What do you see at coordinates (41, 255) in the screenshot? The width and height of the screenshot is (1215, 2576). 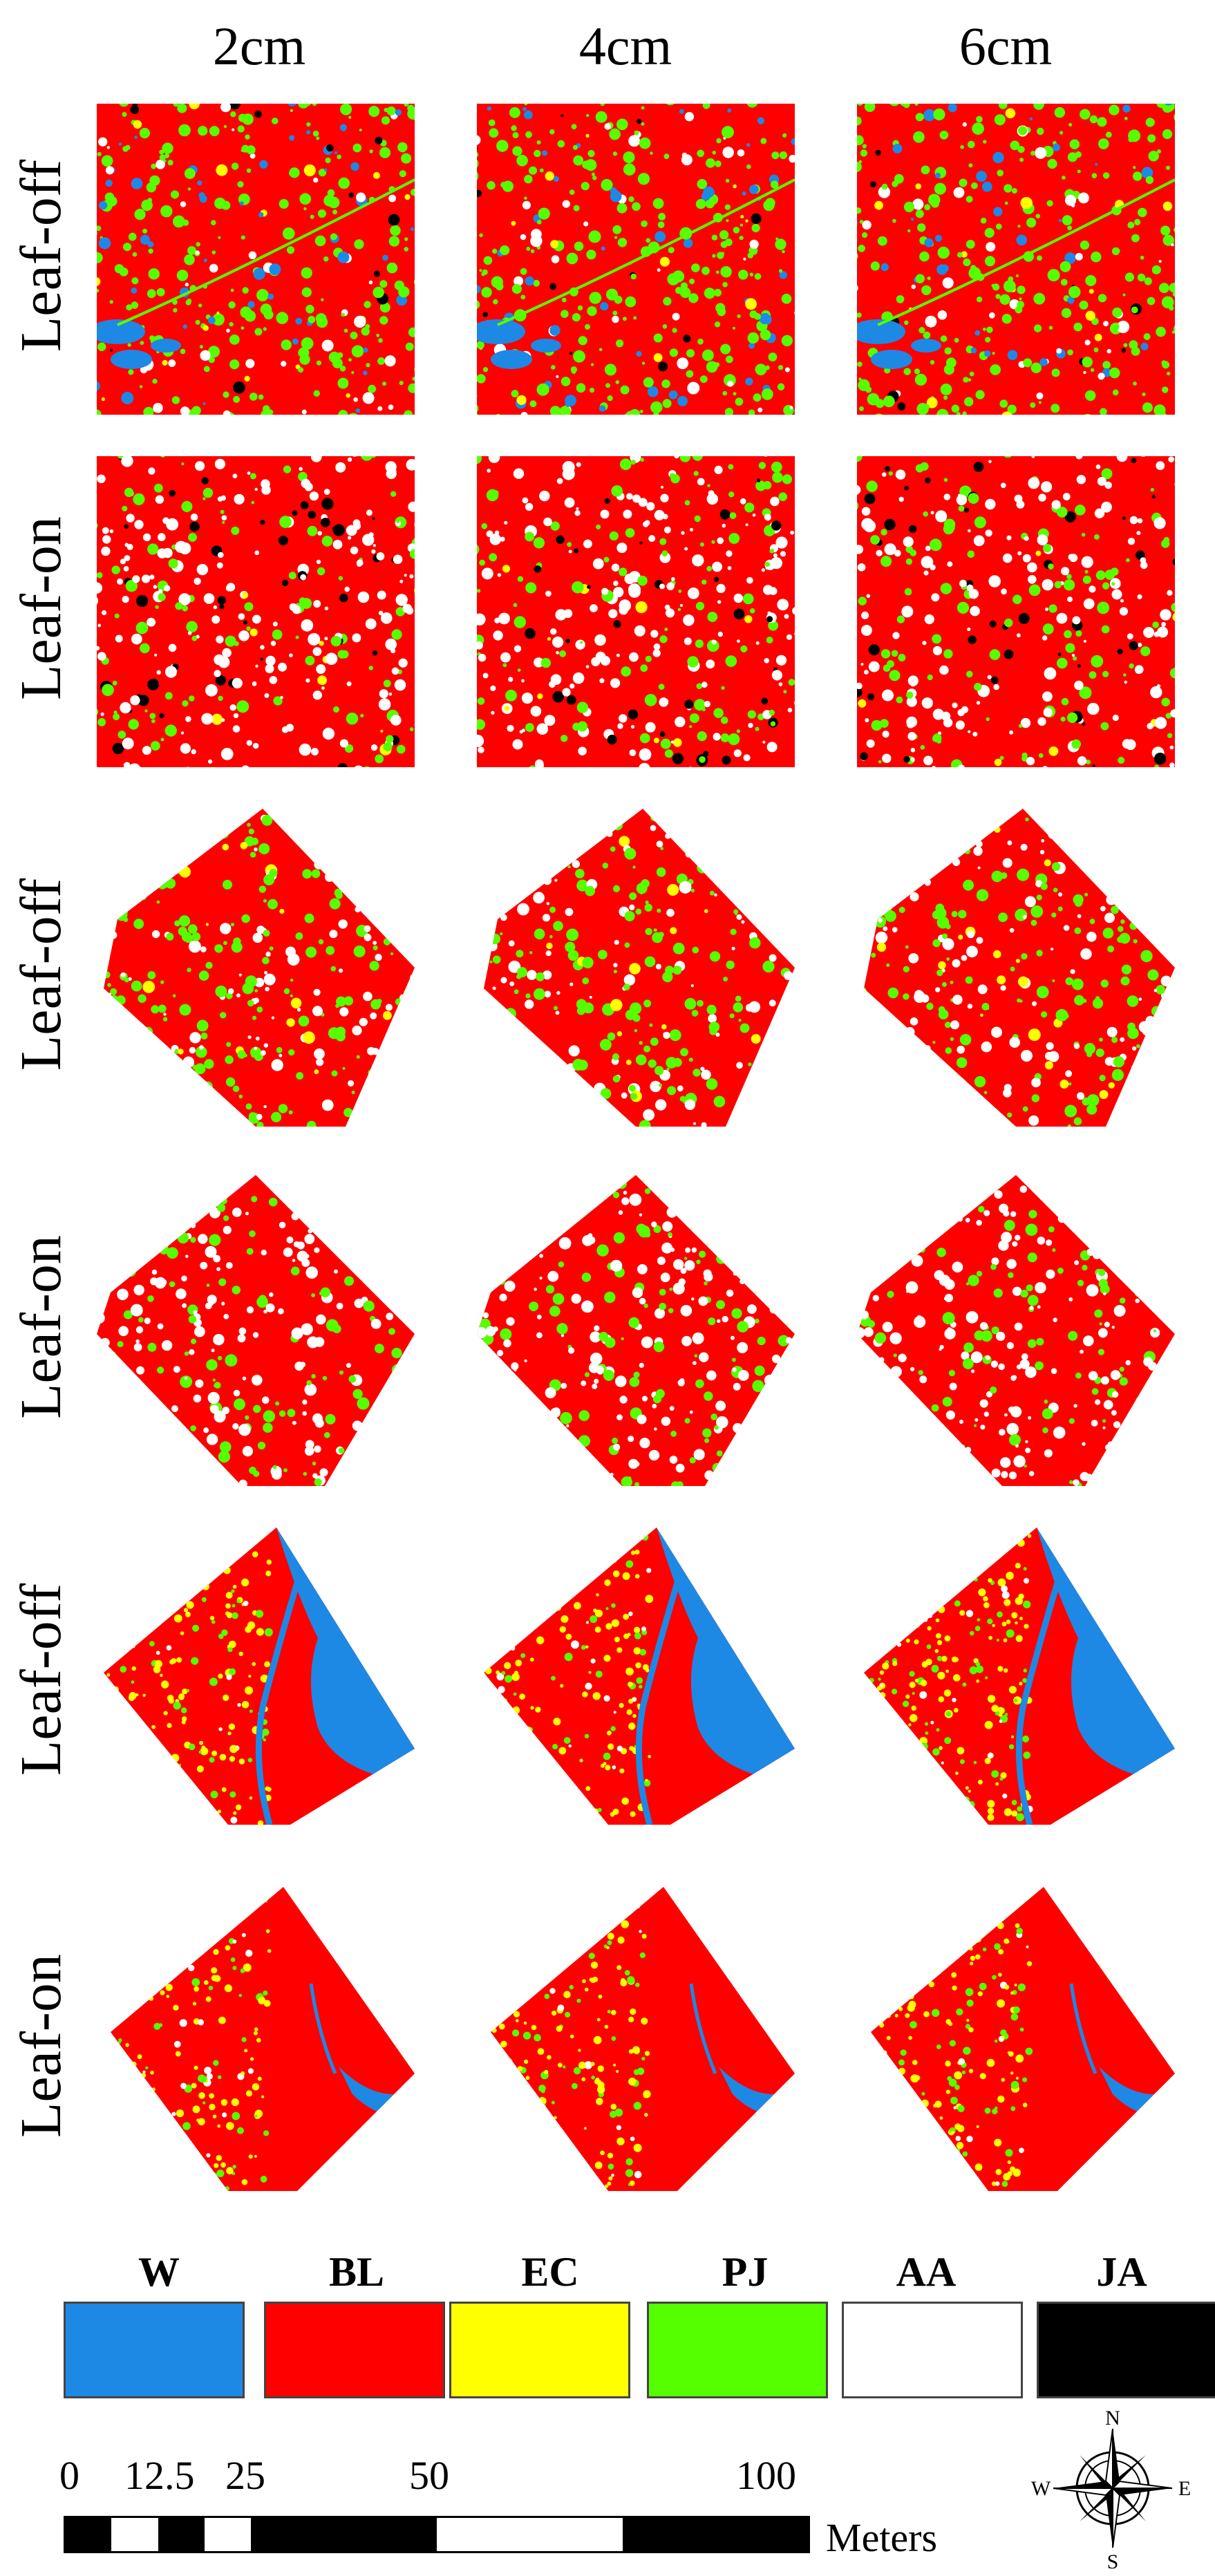 I see `row-label-1: Leaf-off` at bounding box center [41, 255].